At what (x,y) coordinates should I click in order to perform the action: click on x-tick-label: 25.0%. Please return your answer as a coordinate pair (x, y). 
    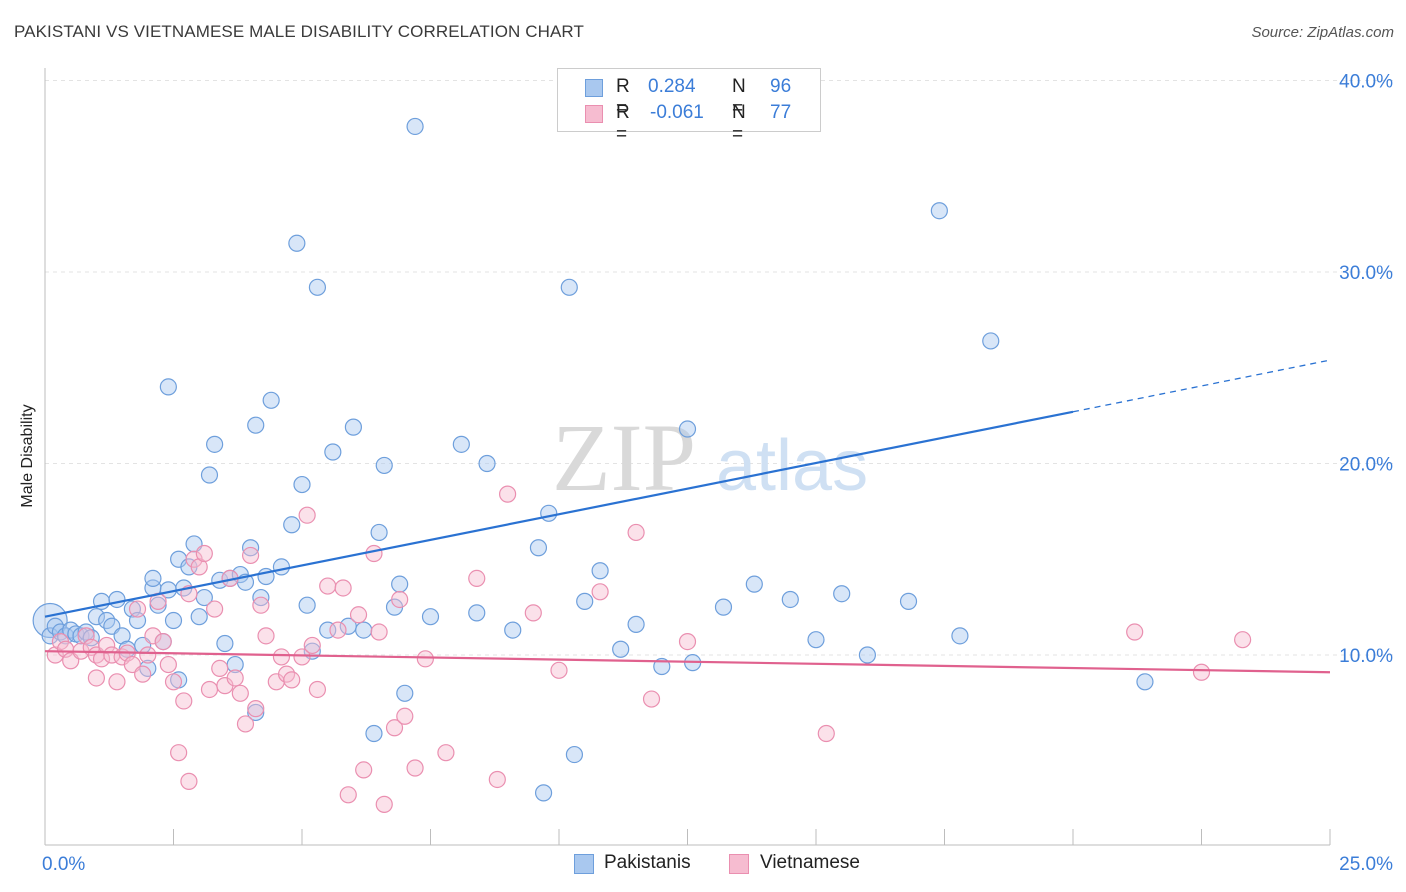
    Looking at the image, I should click on (1366, 864).